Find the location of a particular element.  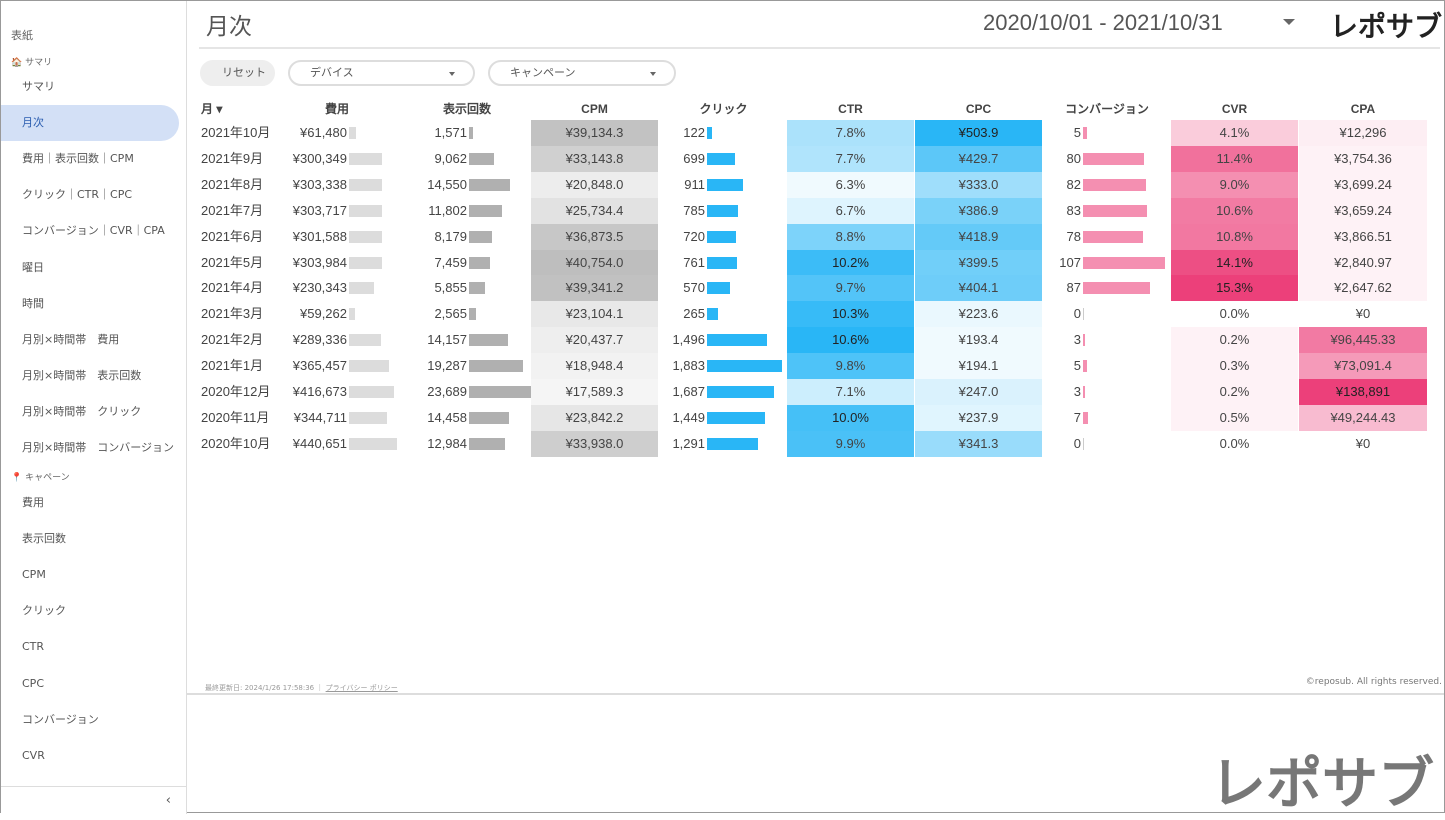

collapse-sidebar-button: ‹ is located at coordinates (94, 800).